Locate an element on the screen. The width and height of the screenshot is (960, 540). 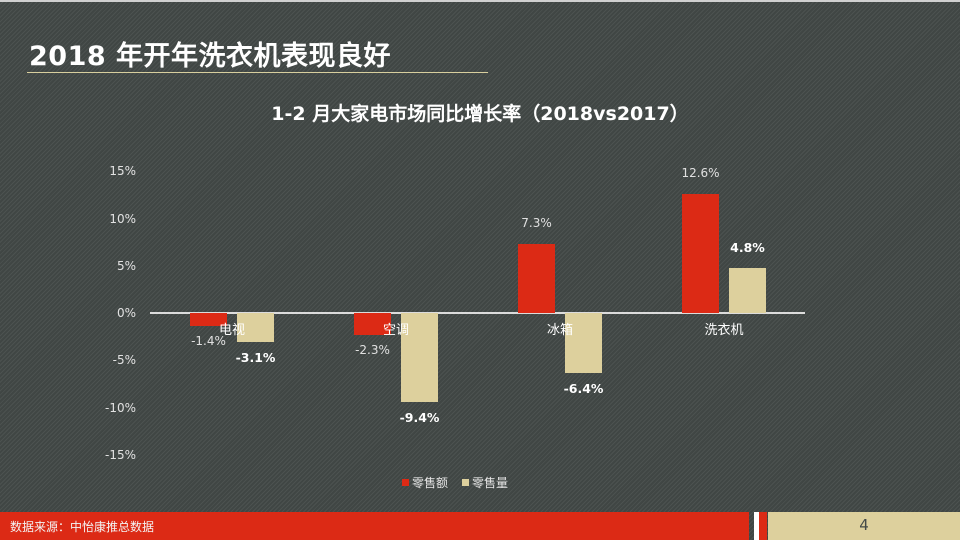
data-label: -3.1% is located at coordinates (255, 358).